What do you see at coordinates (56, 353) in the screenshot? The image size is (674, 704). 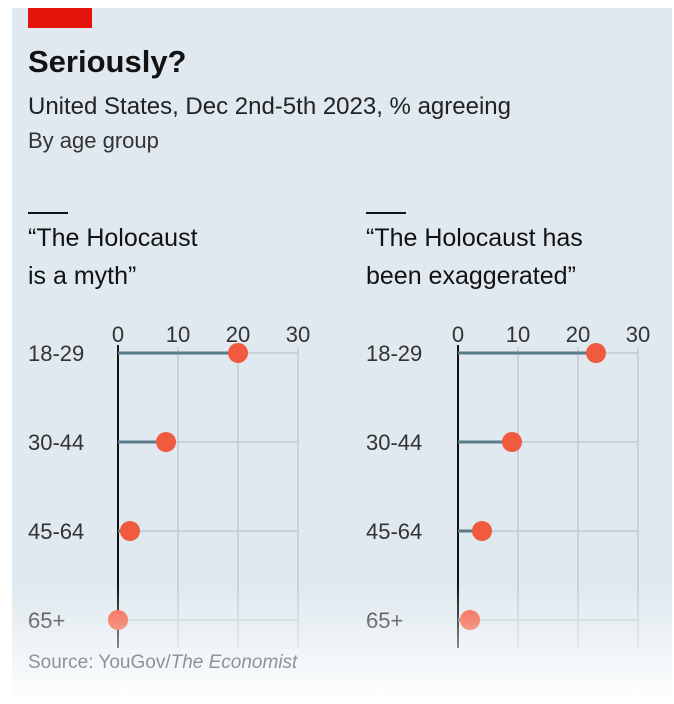 I see `panel-1-category-label-1: 18-29` at bounding box center [56, 353].